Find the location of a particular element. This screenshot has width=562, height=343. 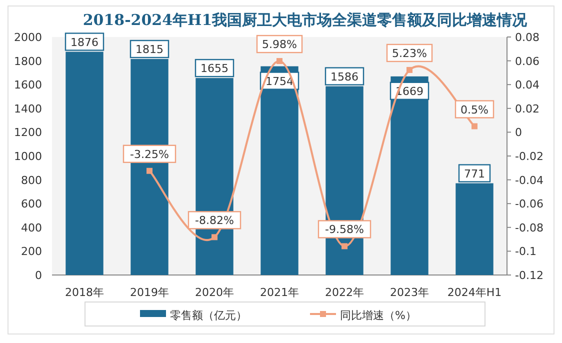

y2-tick-label: -0.02 is located at coordinates (529, 156).